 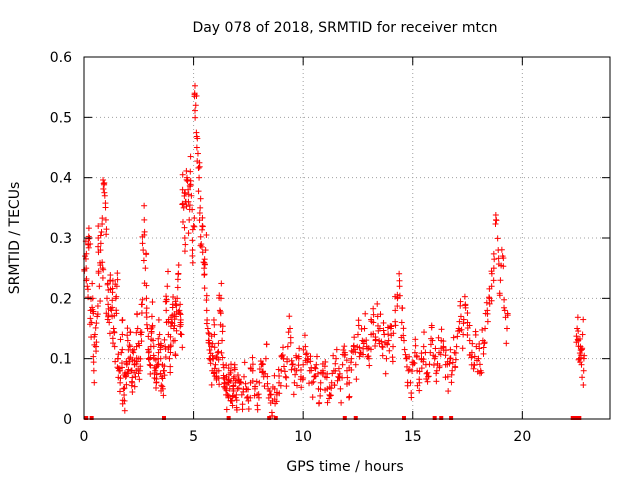 I want to click on y-tick-label: 0.2, so click(x=61, y=299).